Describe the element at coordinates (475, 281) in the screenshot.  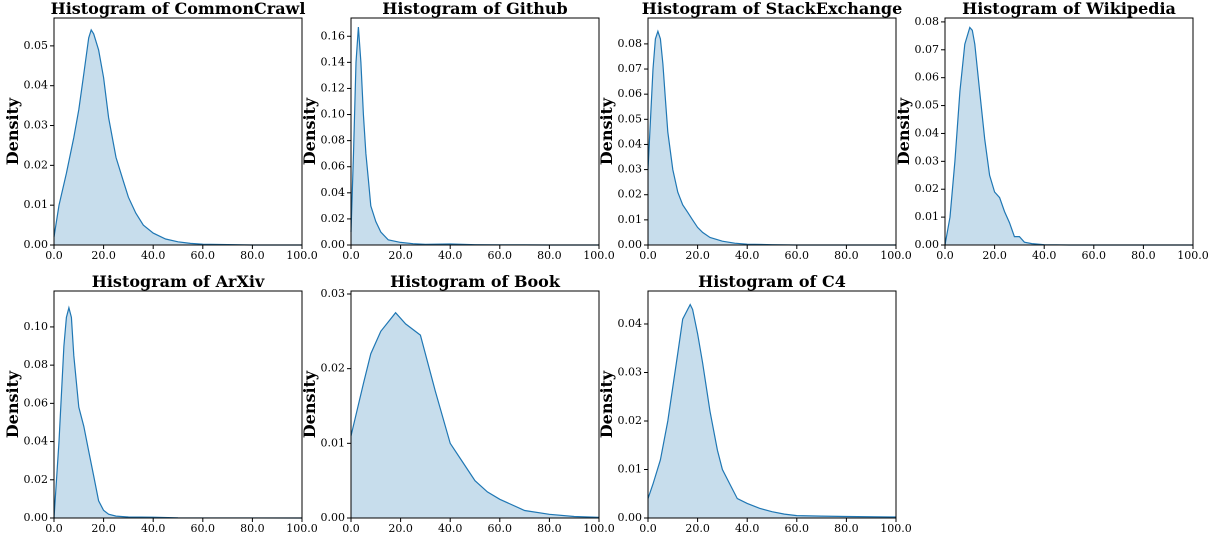
I see `chart-title: Histogram of Book` at that location.